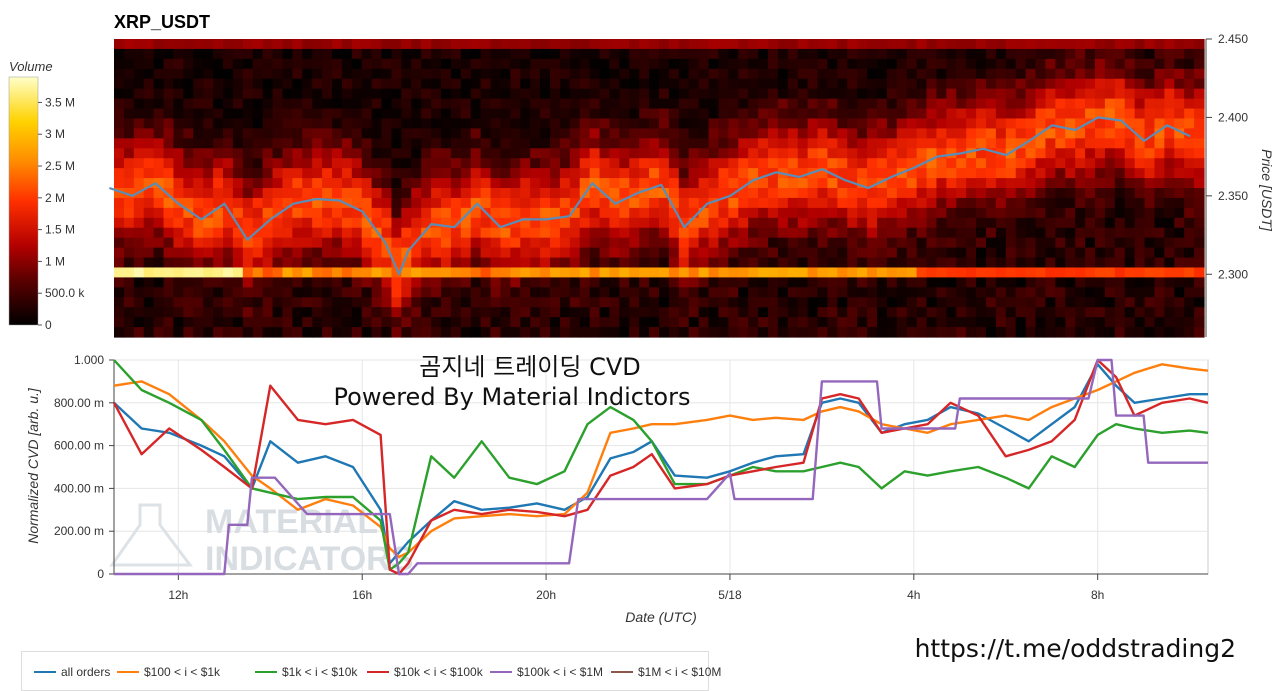 This screenshot has width=1280, height=691. What do you see at coordinates (86, 672) in the screenshot?
I see `legend-label: all orders` at bounding box center [86, 672].